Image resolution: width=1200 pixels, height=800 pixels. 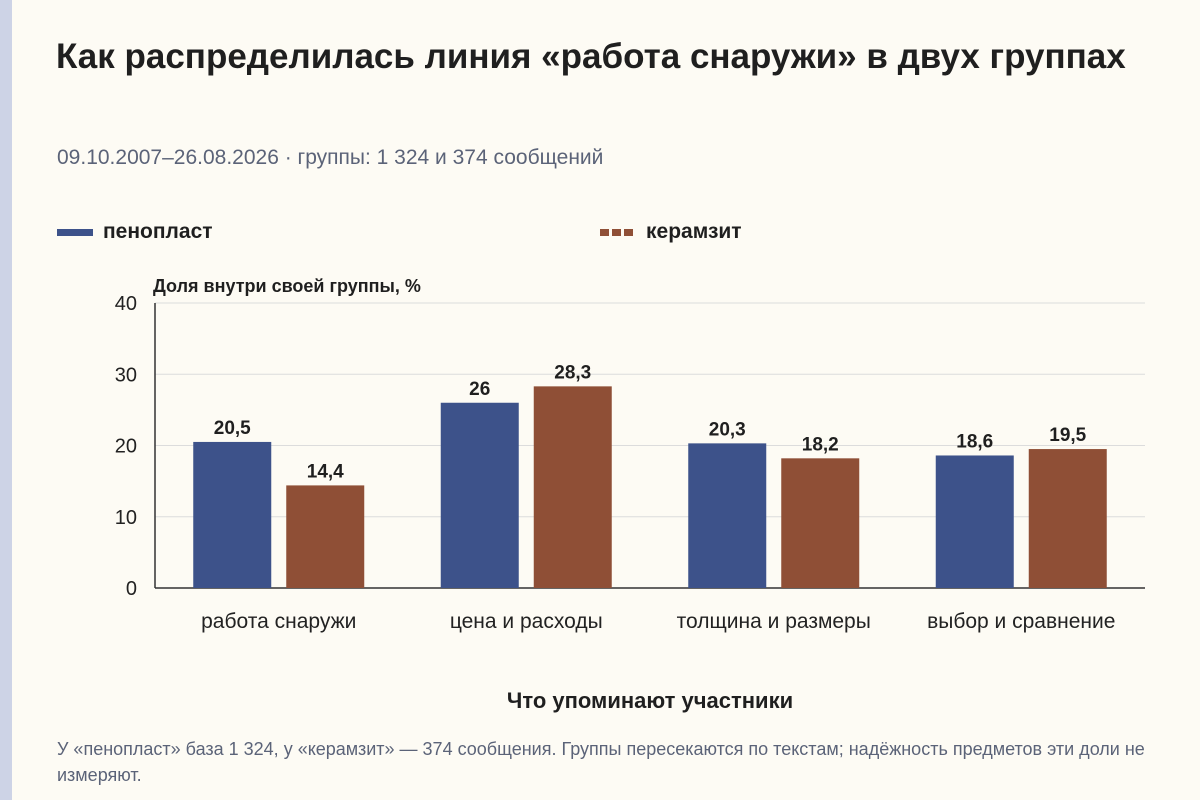 I want to click on x-tick-label: работа снаружи, so click(x=278, y=621).